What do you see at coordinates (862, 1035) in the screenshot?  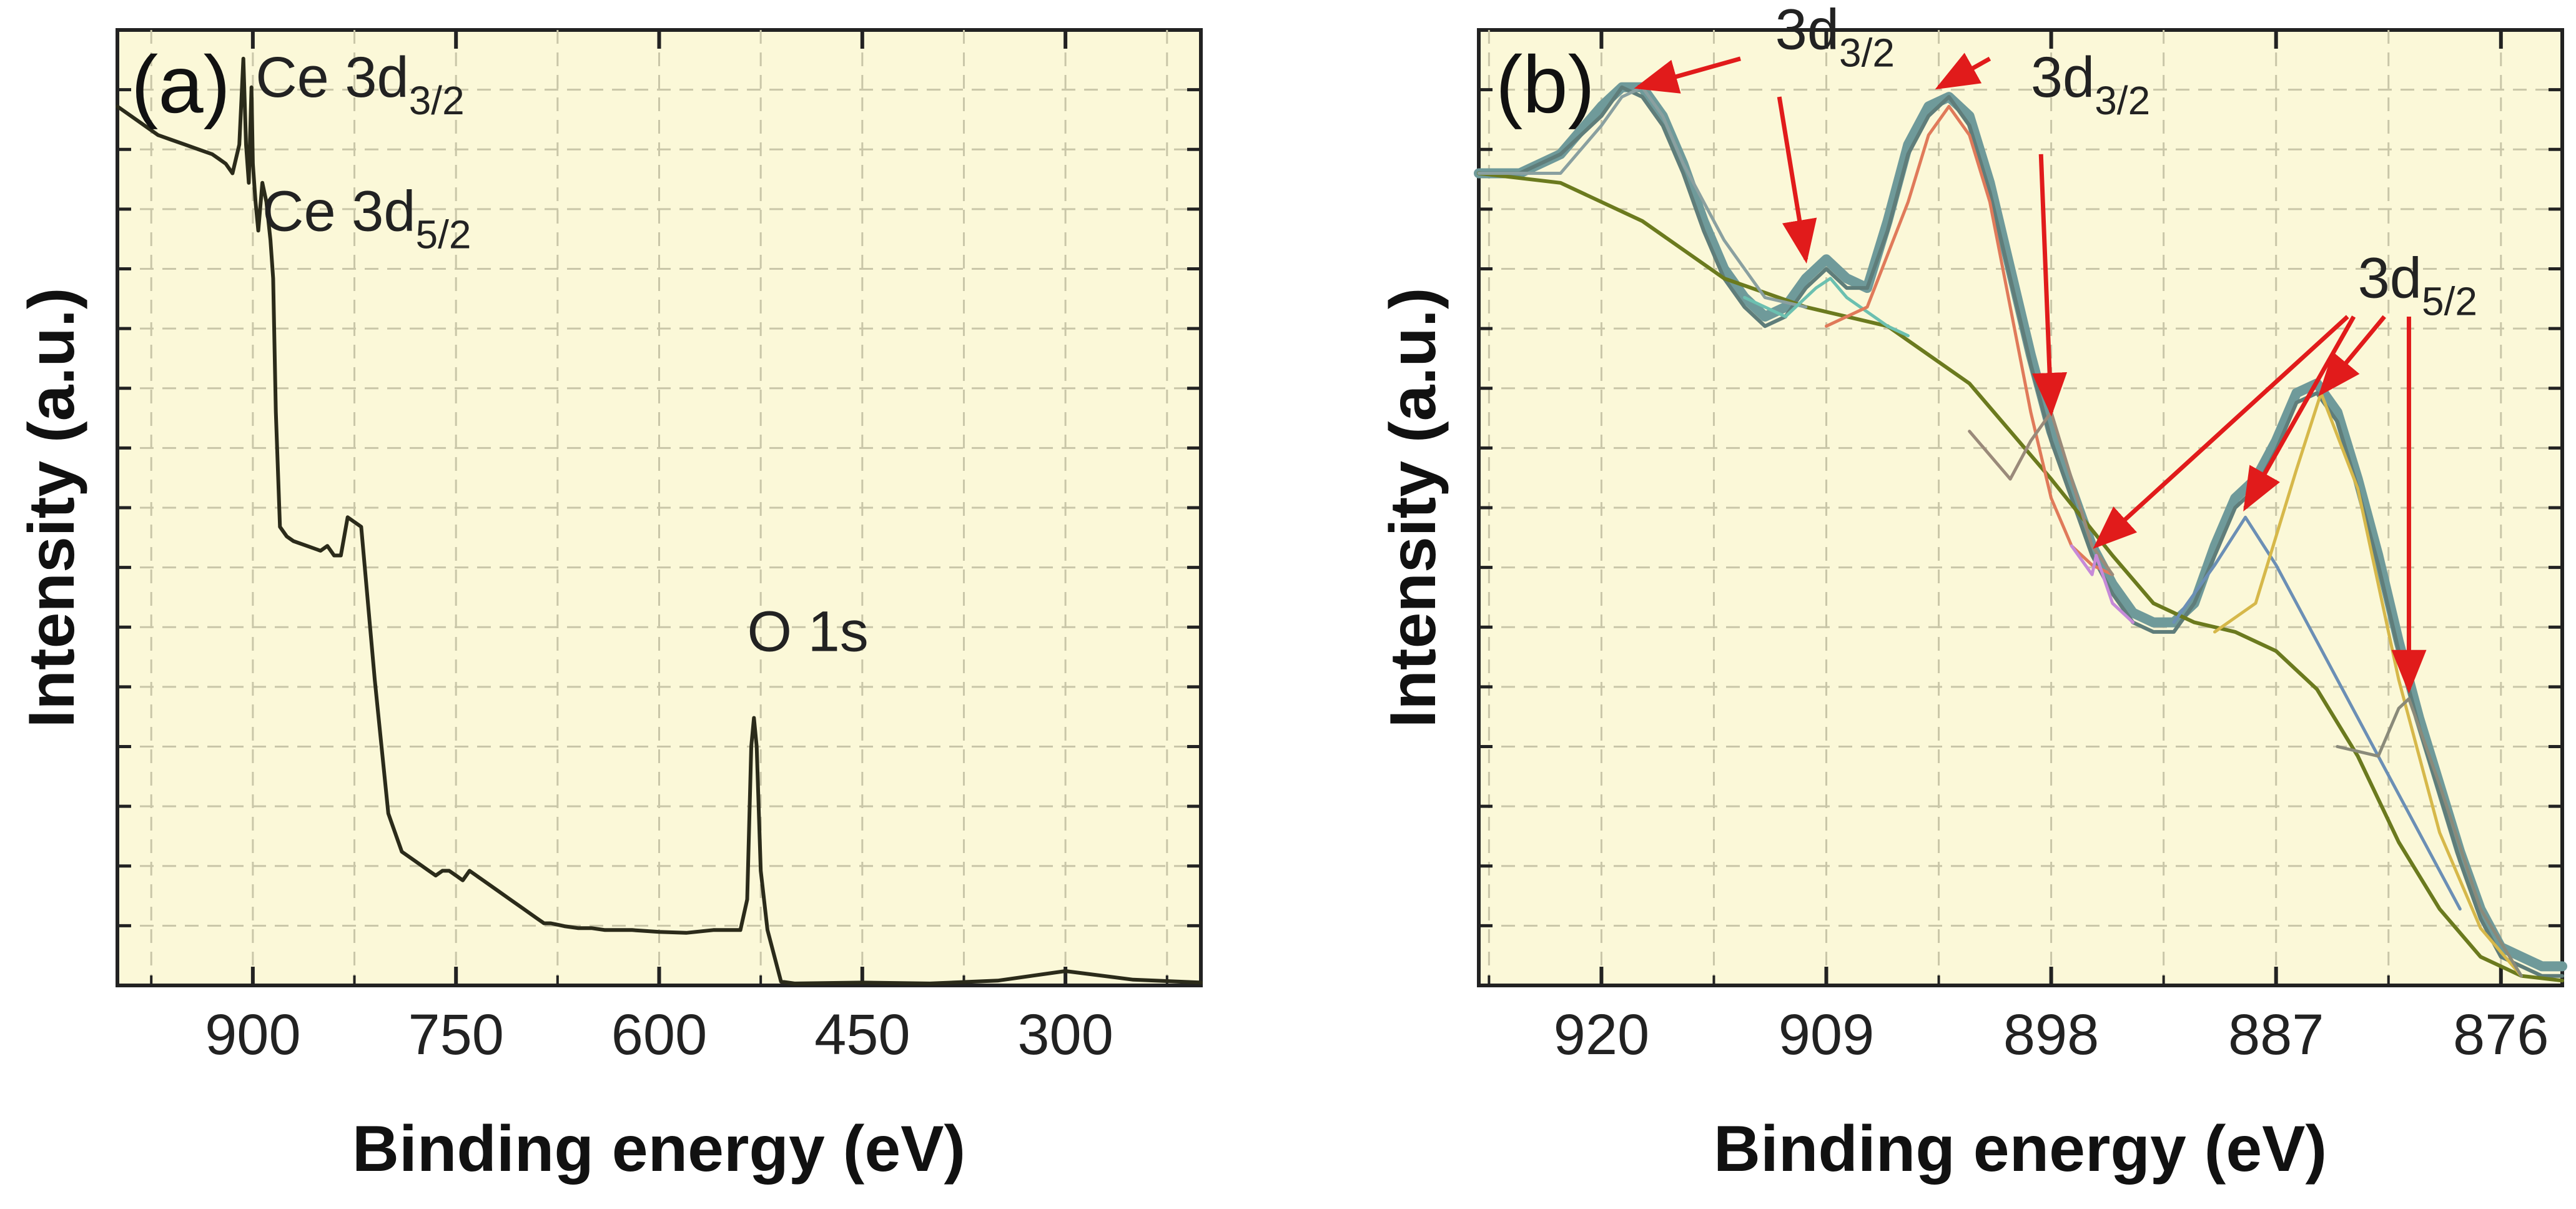 I see `x-tick-label: 450` at bounding box center [862, 1035].